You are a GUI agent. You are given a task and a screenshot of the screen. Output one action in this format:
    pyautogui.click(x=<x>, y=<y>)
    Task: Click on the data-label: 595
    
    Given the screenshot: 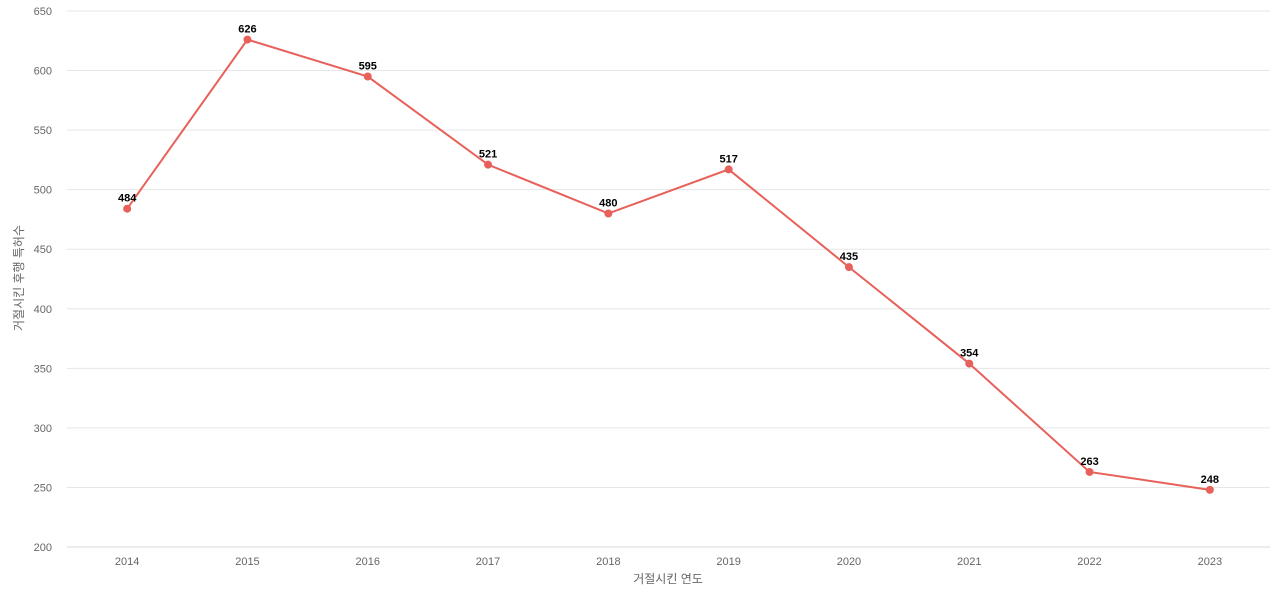 What is the action you would take?
    pyautogui.click(x=368, y=67)
    